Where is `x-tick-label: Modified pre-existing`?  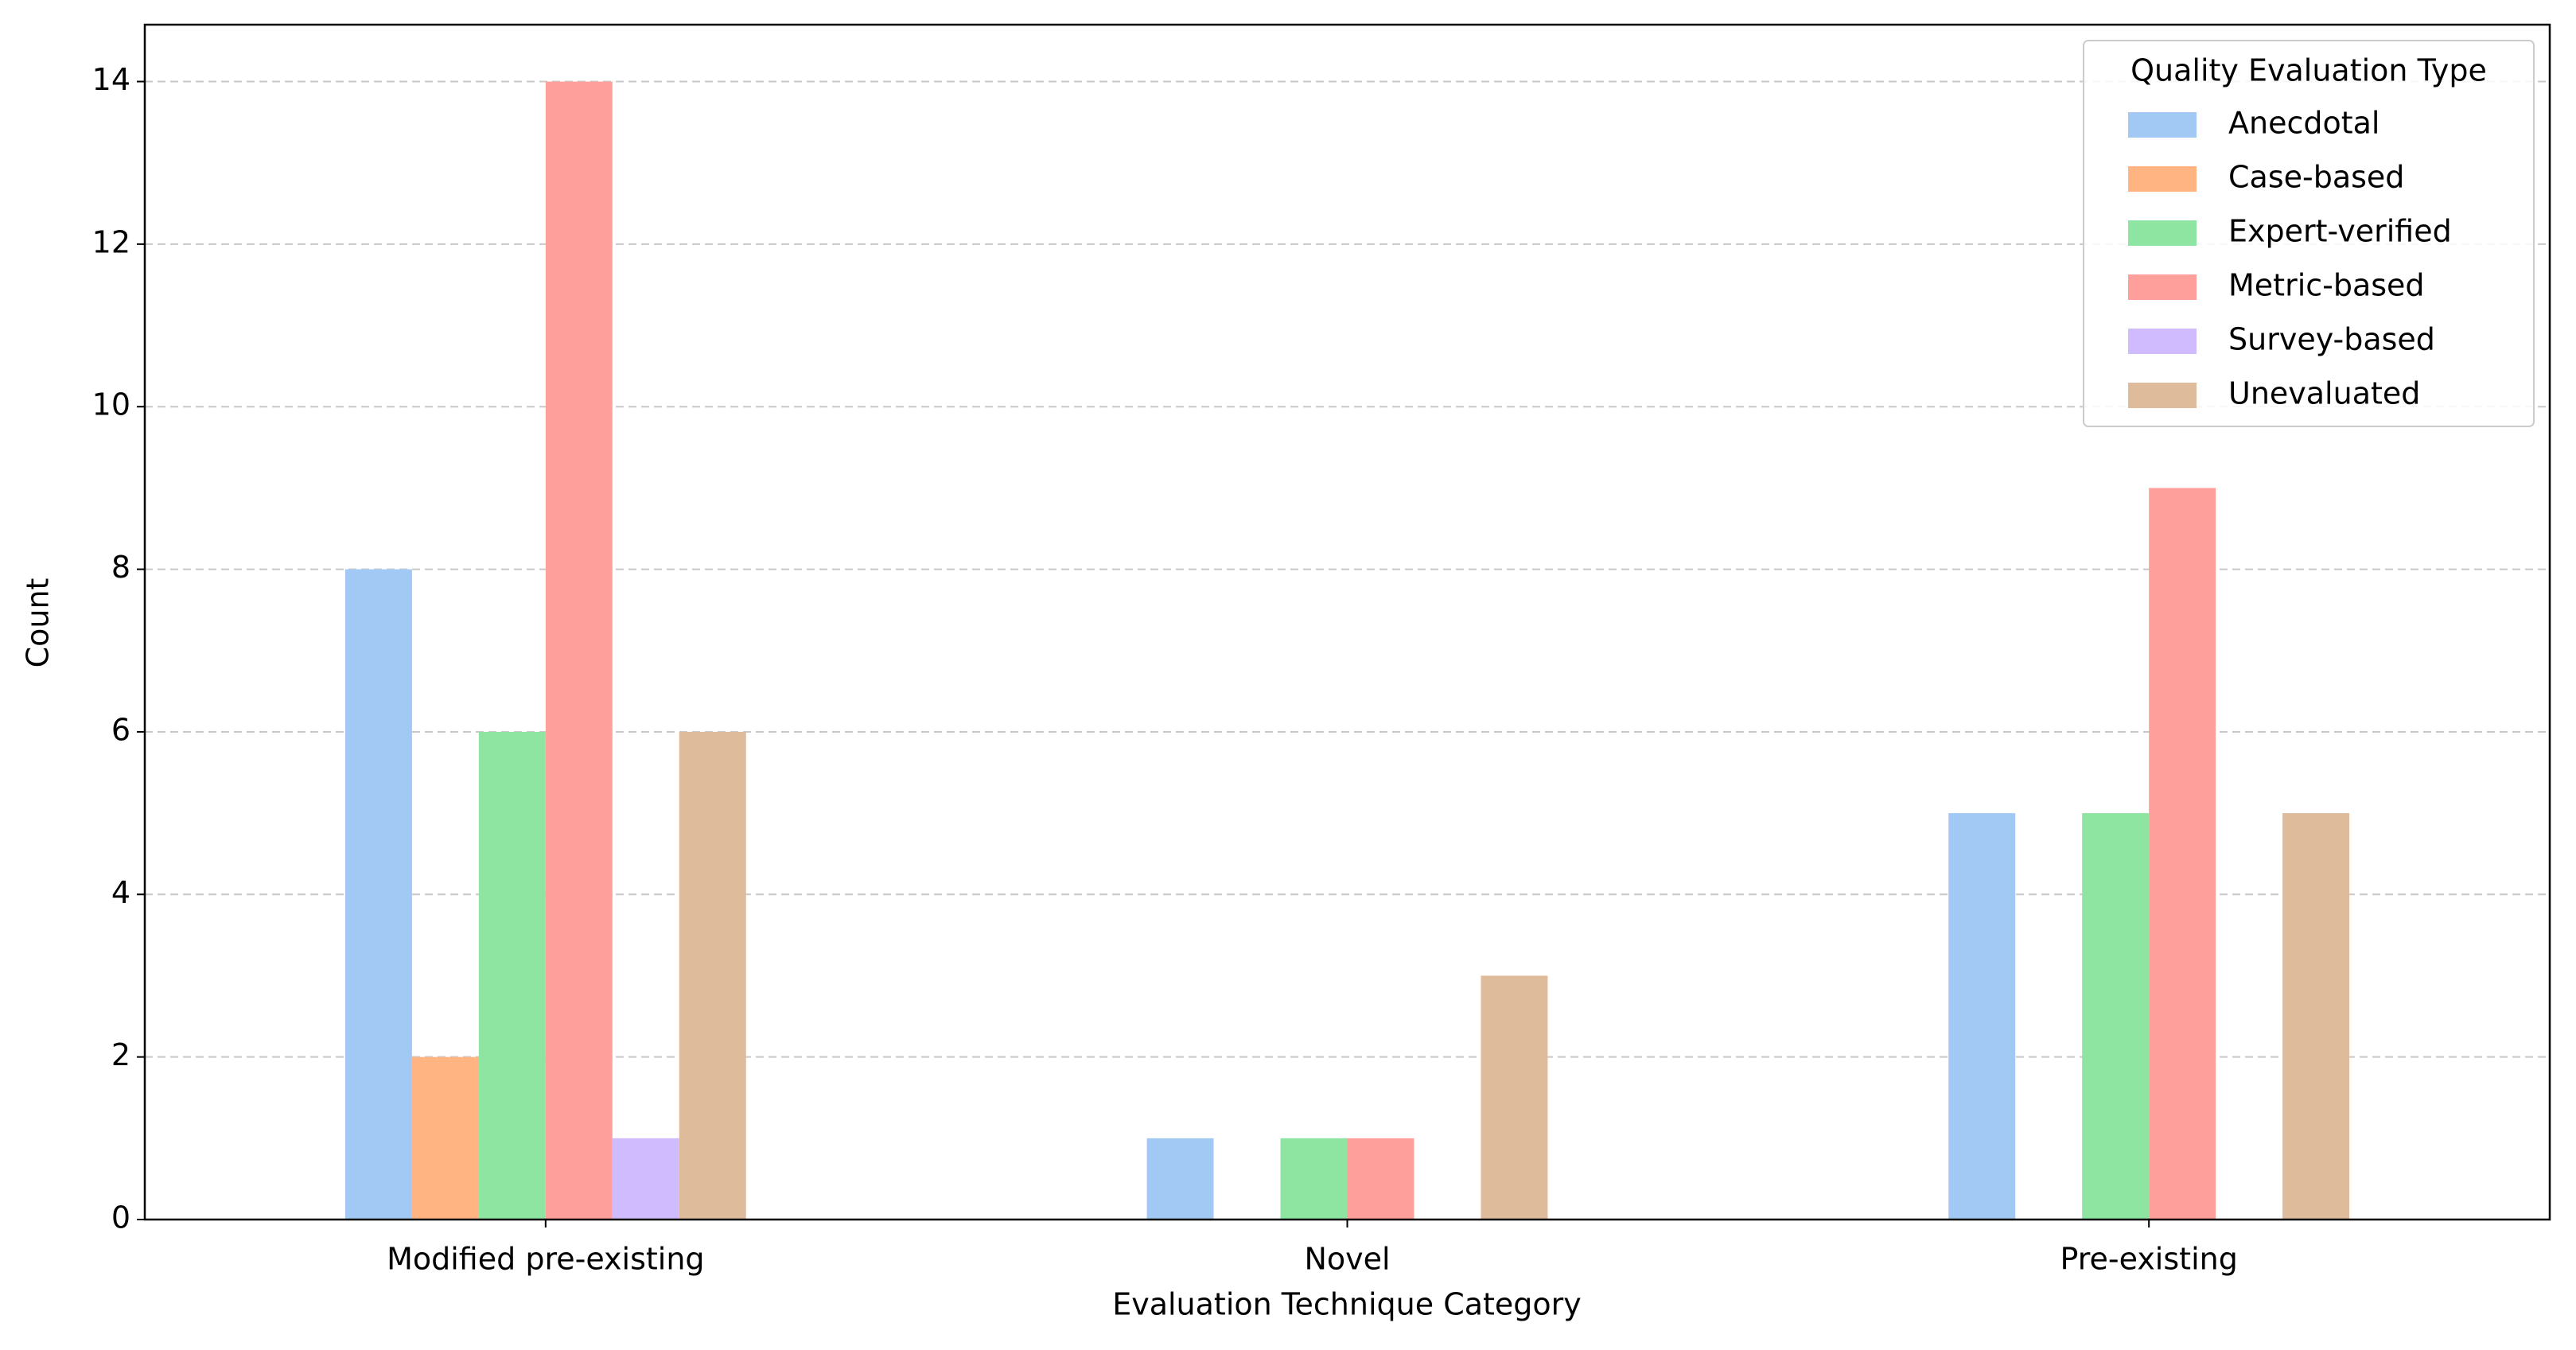 x-tick-label: Modified pre-existing is located at coordinates (546, 1259).